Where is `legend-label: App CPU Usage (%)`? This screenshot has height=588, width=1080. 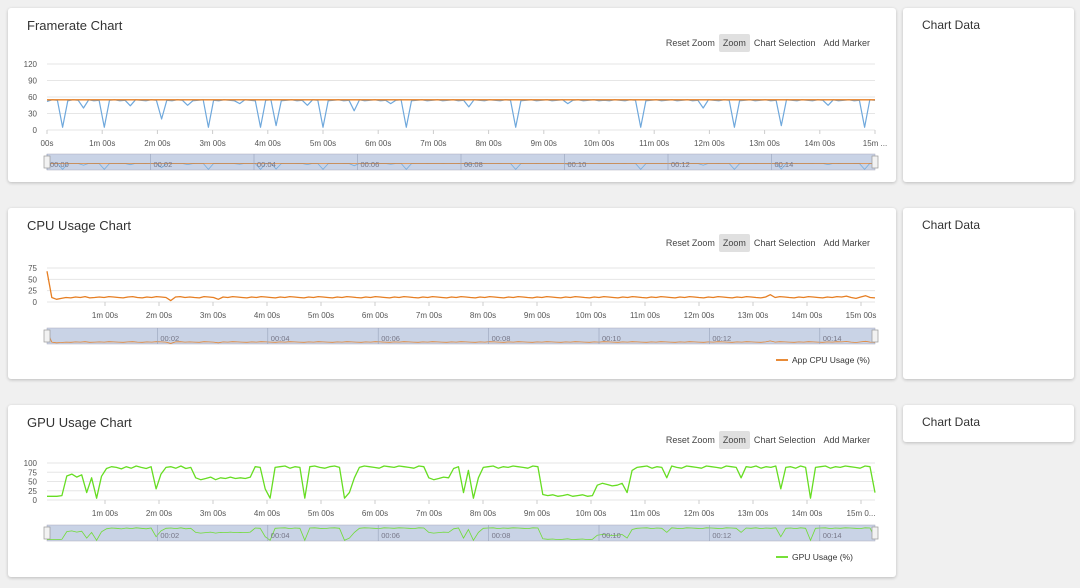
legend-label: App CPU Usage (%) is located at coordinates (831, 360).